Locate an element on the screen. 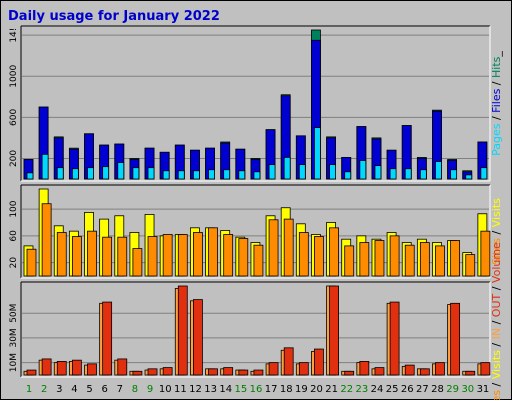 This screenshot has height=400, width=512. day-label: 3 is located at coordinates (59, 389).